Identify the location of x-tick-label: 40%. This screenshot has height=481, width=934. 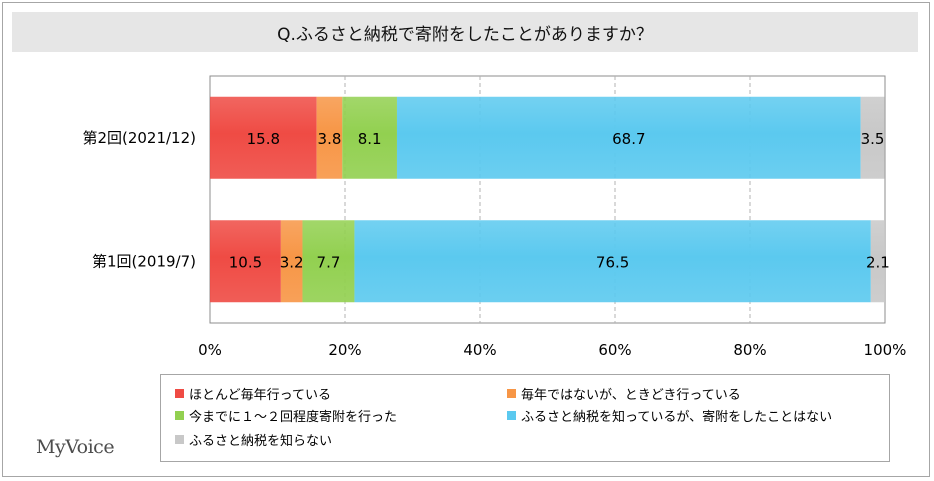
(479, 350).